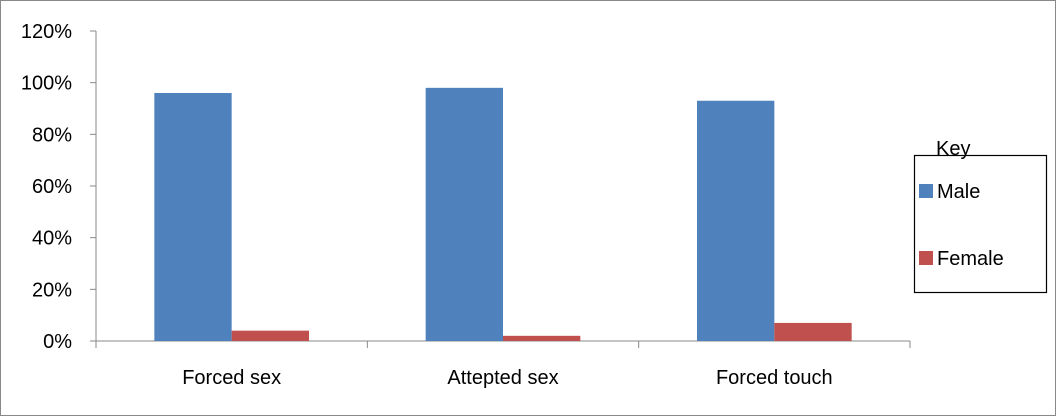  What do you see at coordinates (980, 224) in the screenshot?
I see `legend-box` at bounding box center [980, 224].